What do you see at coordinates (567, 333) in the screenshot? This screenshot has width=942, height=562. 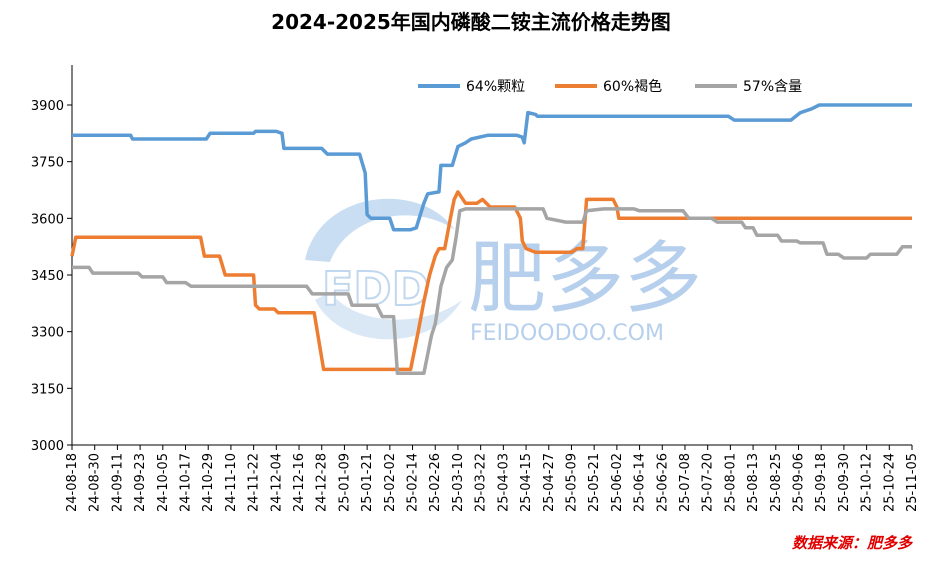 I see `watermark-text-en: FEIDOODOO.COM` at bounding box center [567, 333].